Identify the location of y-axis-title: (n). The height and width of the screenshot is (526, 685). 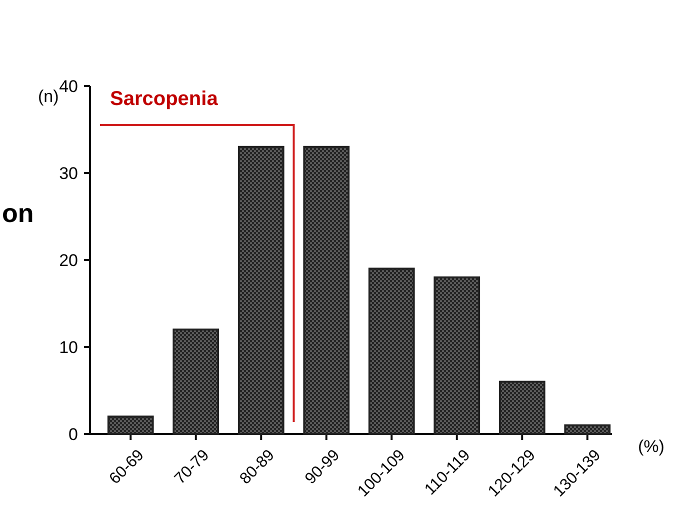
(48, 96).